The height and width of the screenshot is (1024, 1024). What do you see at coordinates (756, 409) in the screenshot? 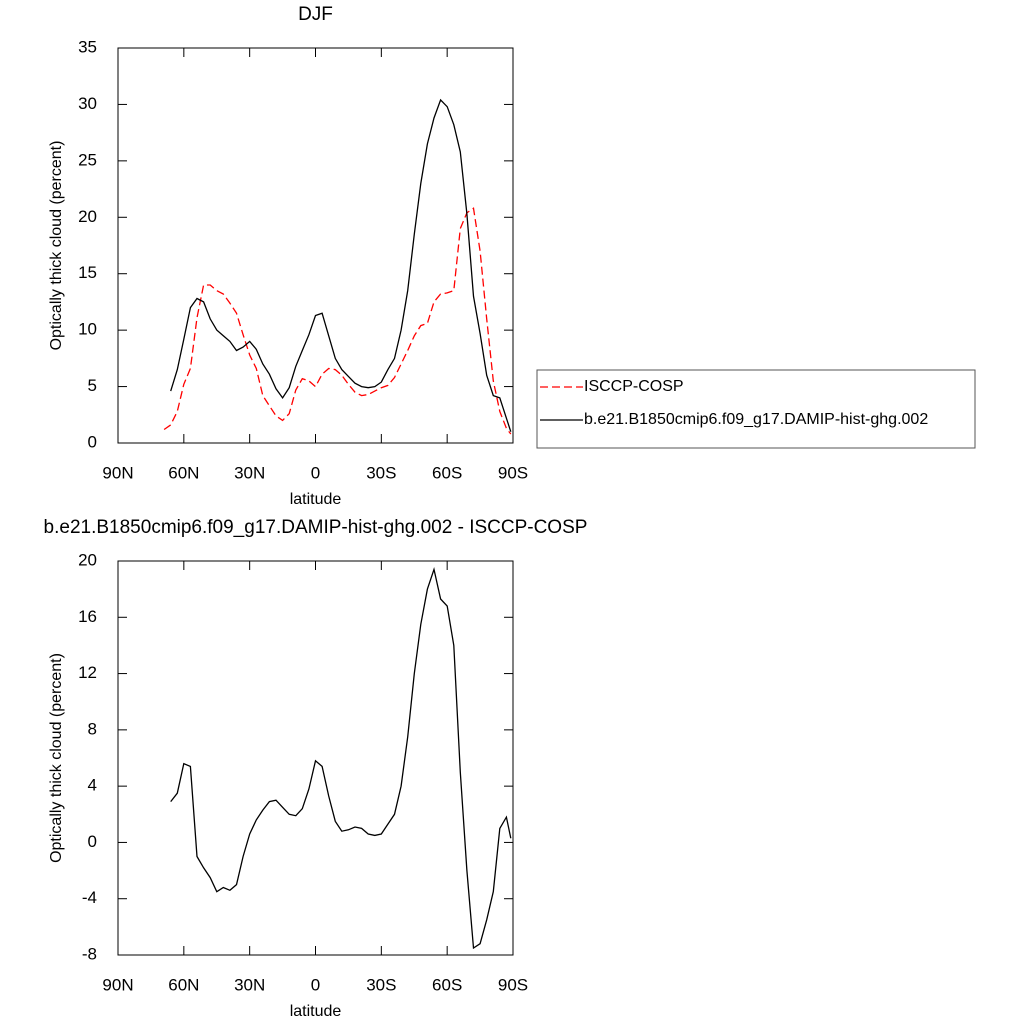
I see `legend-box` at bounding box center [756, 409].